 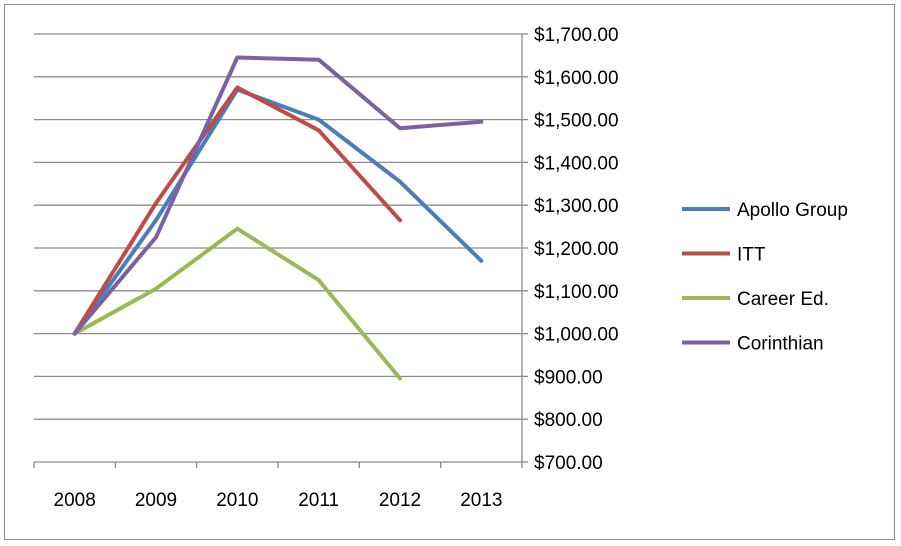 I want to click on legend: Apollo Group ITT Career Ed. Corinthian, so click(x=765, y=277).